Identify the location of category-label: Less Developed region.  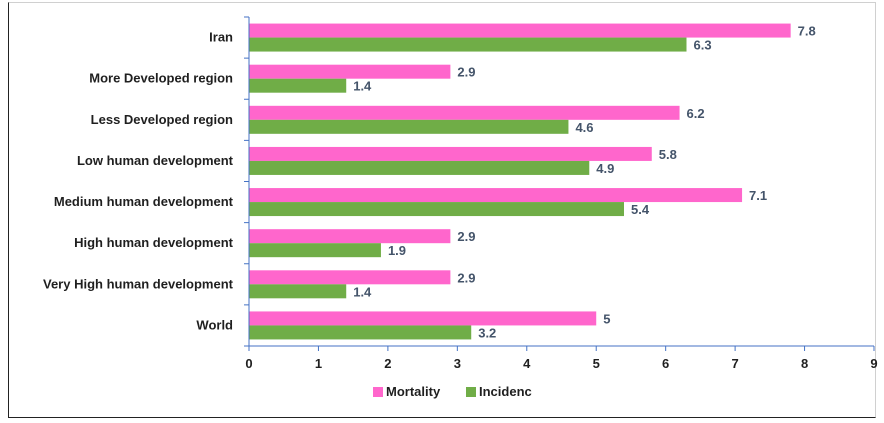
(162, 119).